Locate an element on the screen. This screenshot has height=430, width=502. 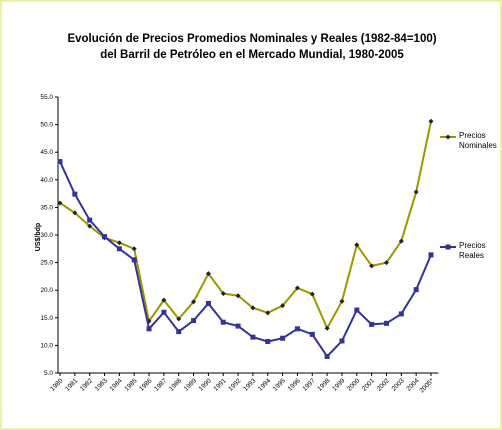
x-tick-label: 1990 is located at coordinates (205, 384).